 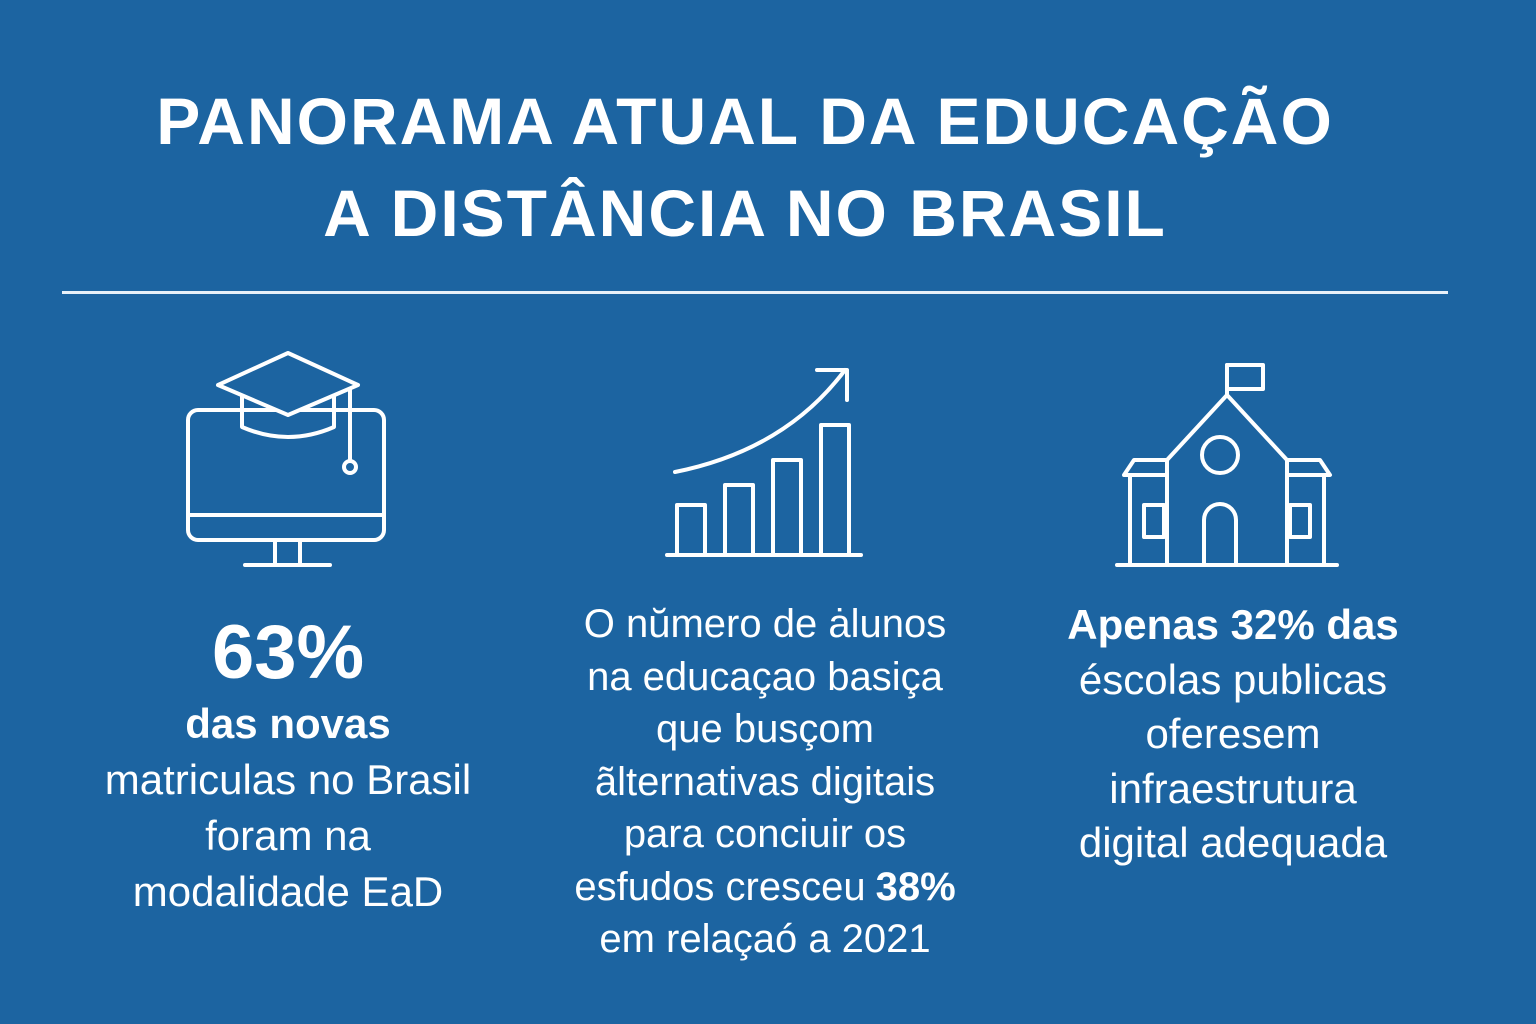 I want to click on title-line: PANORAMA ATUAL DA EDUCAÇÃO, so click(x=745, y=121).